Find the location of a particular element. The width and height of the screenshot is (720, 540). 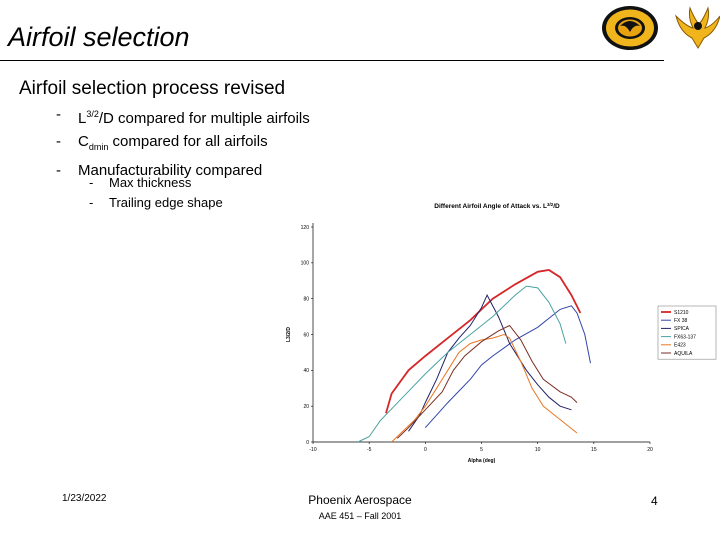

series-line-spica is located at coordinates (490, 362).